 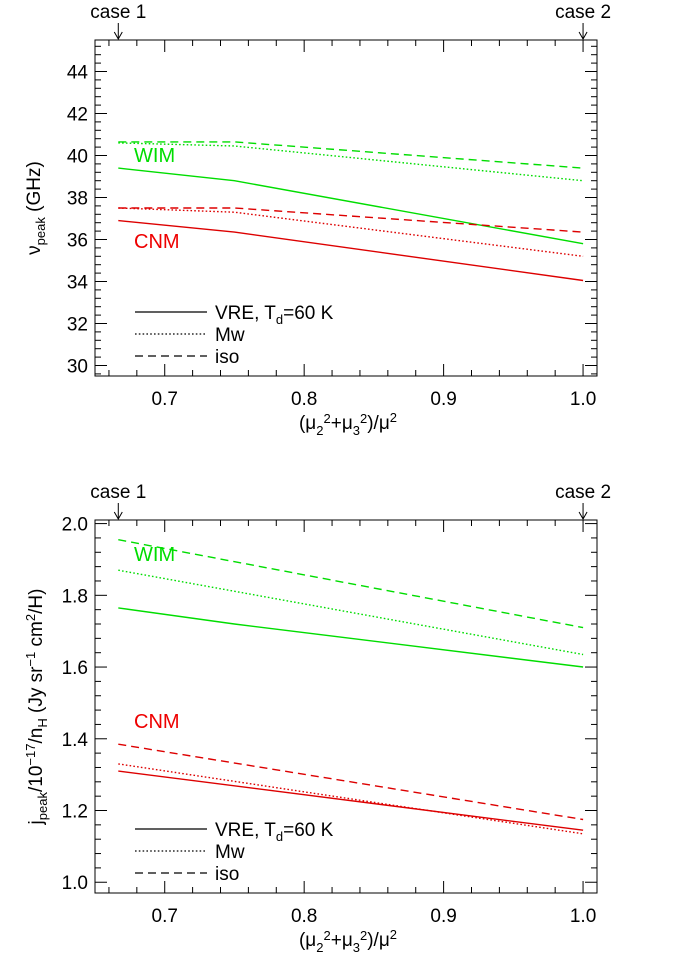 I want to click on y-tick-label: 2.0, so click(x=75, y=525).